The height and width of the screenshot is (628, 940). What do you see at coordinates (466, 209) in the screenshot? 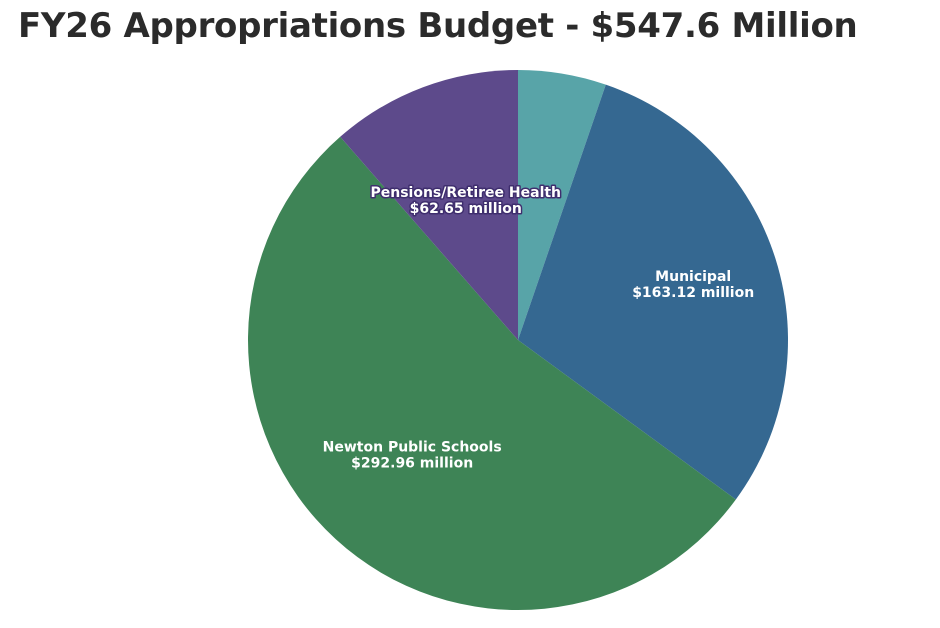
I see `slice-value-label: $62.65 million` at bounding box center [466, 209].